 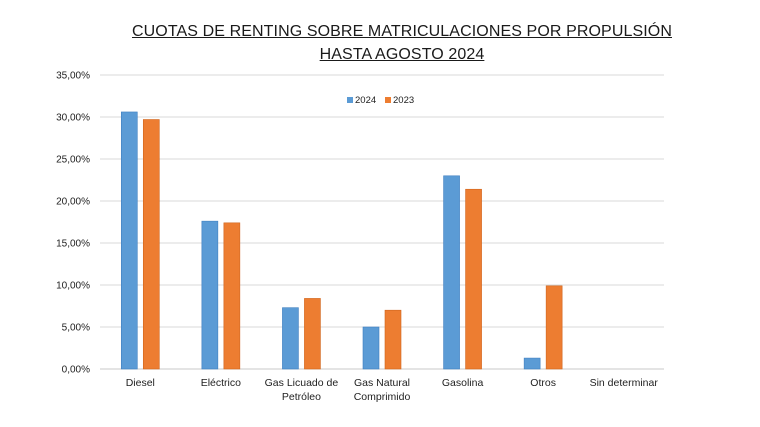 I want to click on x-category-label: Comprimido, so click(x=382, y=397).